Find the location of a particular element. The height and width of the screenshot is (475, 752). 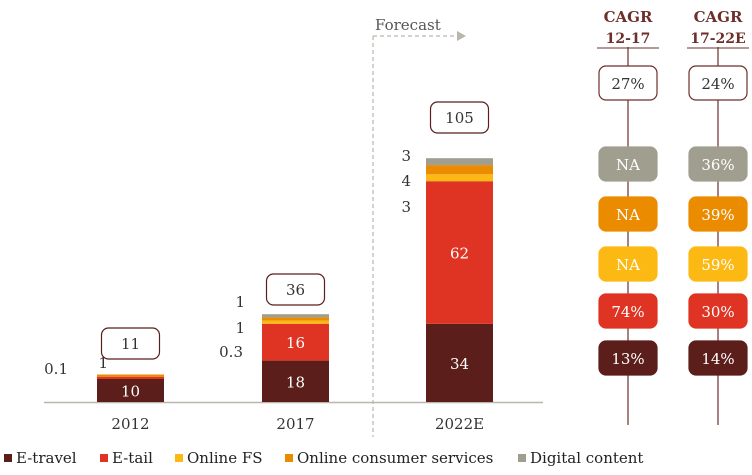

forecast-label: Forecast is located at coordinates (408, 25).